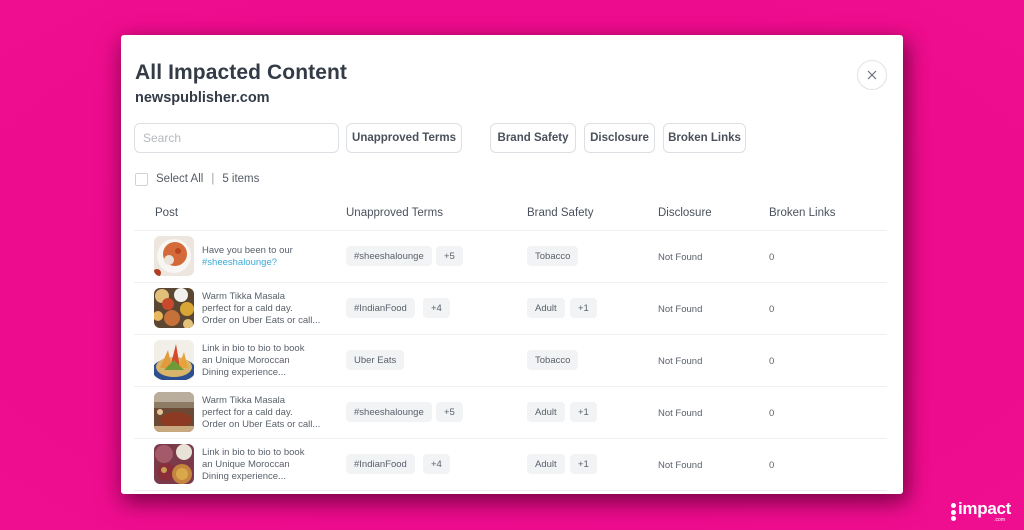  What do you see at coordinates (704, 138) in the screenshot?
I see `filter-broken-links-button: Broken Links` at bounding box center [704, 138].